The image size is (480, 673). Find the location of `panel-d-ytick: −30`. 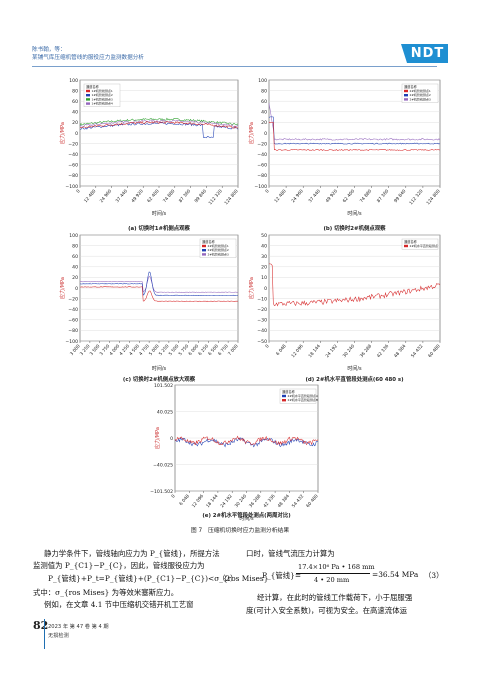

panel-d-ytick: −30 is located at coordinates (262, 321).